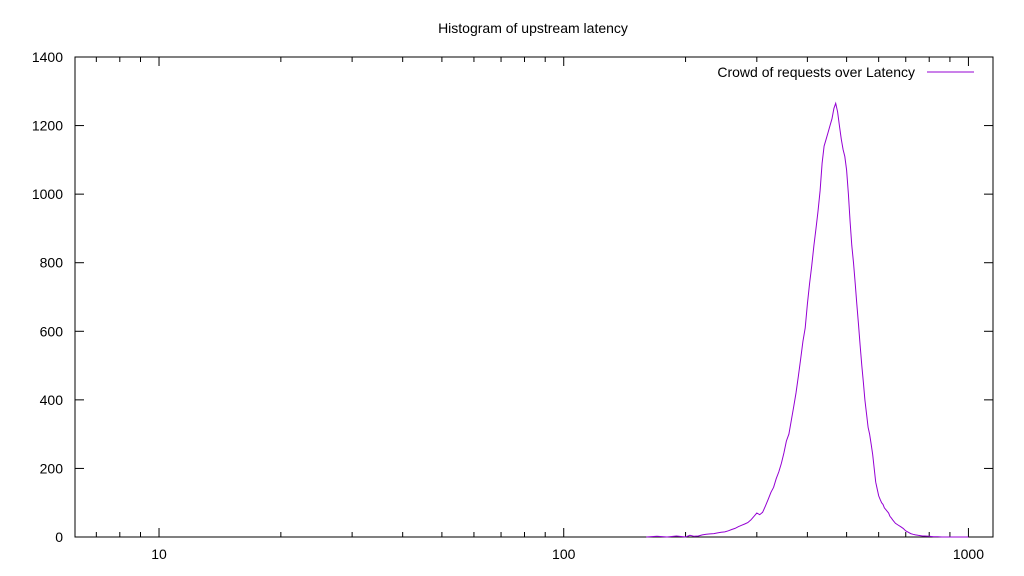  Describe the element at coordinates (52, 400) in the screenshot. I see `y-tick-label: 400` at that location.